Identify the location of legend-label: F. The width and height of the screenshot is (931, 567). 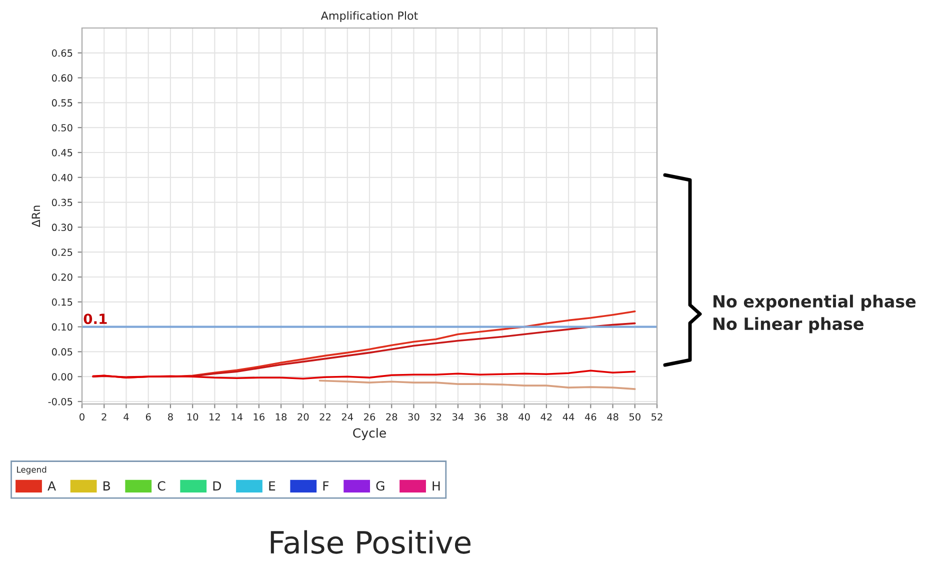
(326, 485).